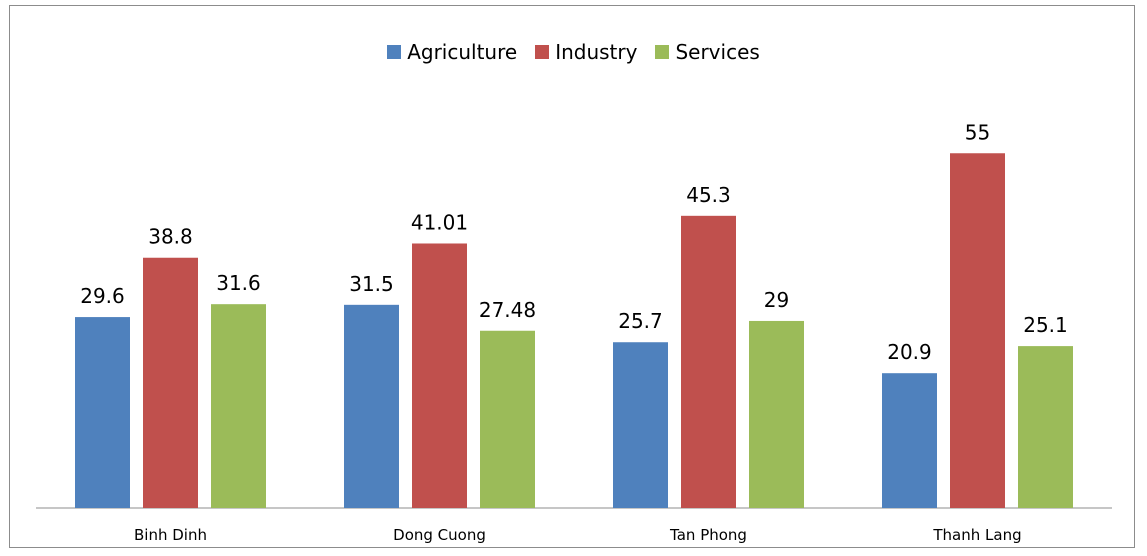  What do you see at coordinates (909, 440) in the screenshot?
I see `bar-agriculture-thanh-lang` at bounding box center [909, 440].